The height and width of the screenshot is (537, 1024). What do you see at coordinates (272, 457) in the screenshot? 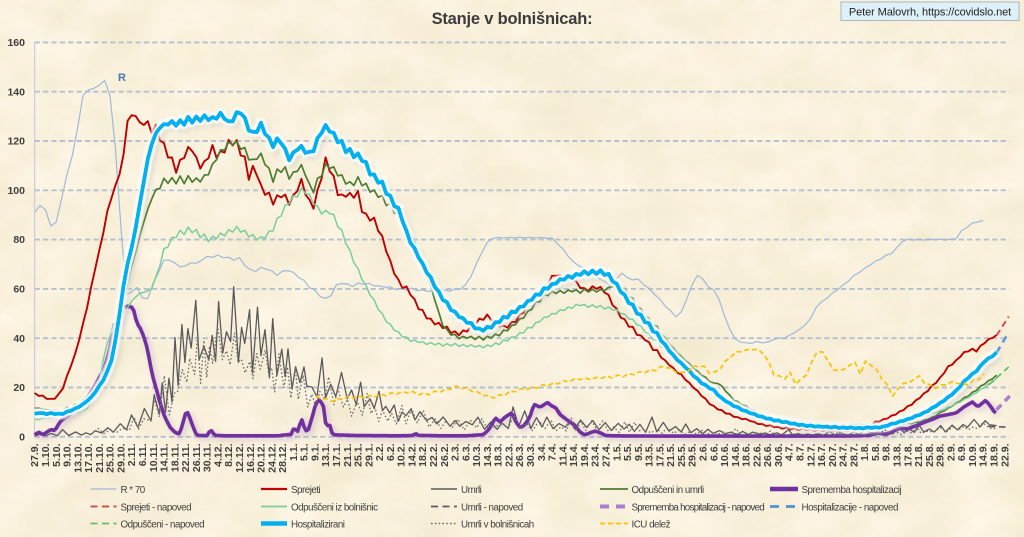
I see `svg-text: 24.12.` at bounding box center [272, 457].